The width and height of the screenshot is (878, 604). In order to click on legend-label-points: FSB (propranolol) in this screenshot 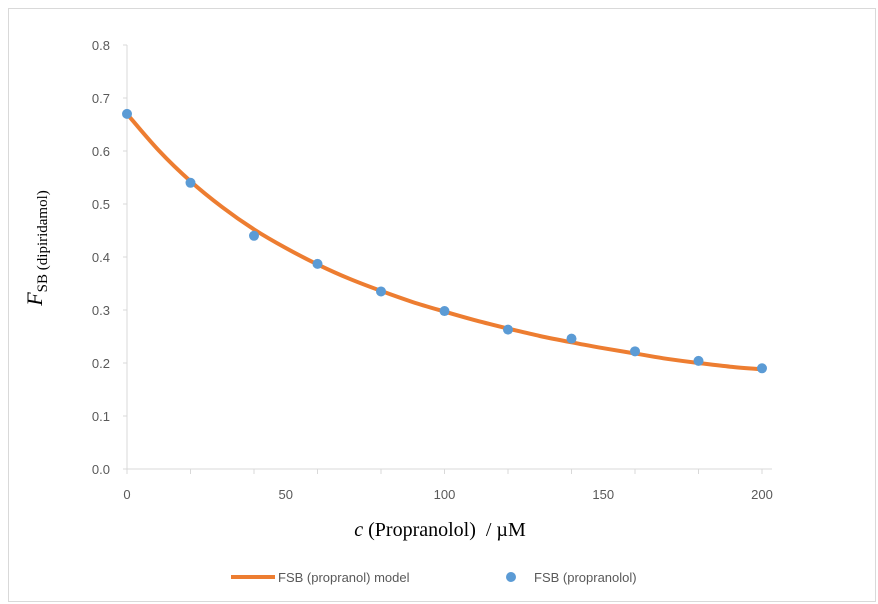, I will do `click(585, 577)`.